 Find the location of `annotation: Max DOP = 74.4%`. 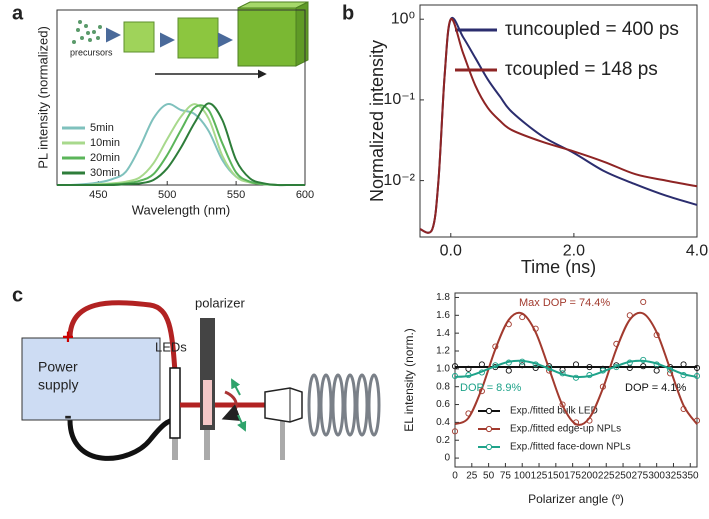

annotation: Max DOP = 74.4% is located at coordinates (564, 303).